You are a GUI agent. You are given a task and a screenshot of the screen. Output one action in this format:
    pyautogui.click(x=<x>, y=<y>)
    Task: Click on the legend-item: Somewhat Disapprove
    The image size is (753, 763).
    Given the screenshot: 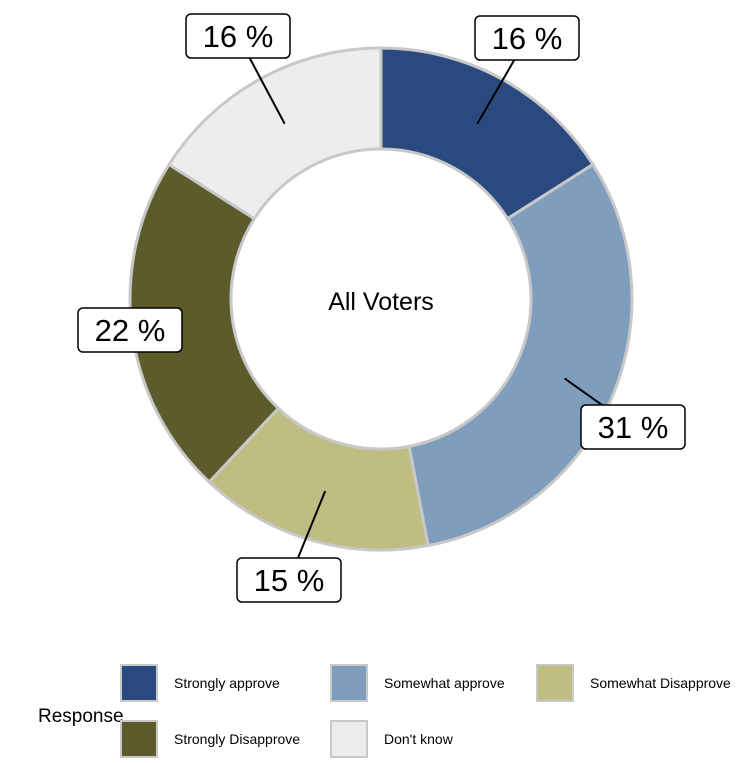 What is the action you would take?
    pyautogui.click(x=633, y=683)
    